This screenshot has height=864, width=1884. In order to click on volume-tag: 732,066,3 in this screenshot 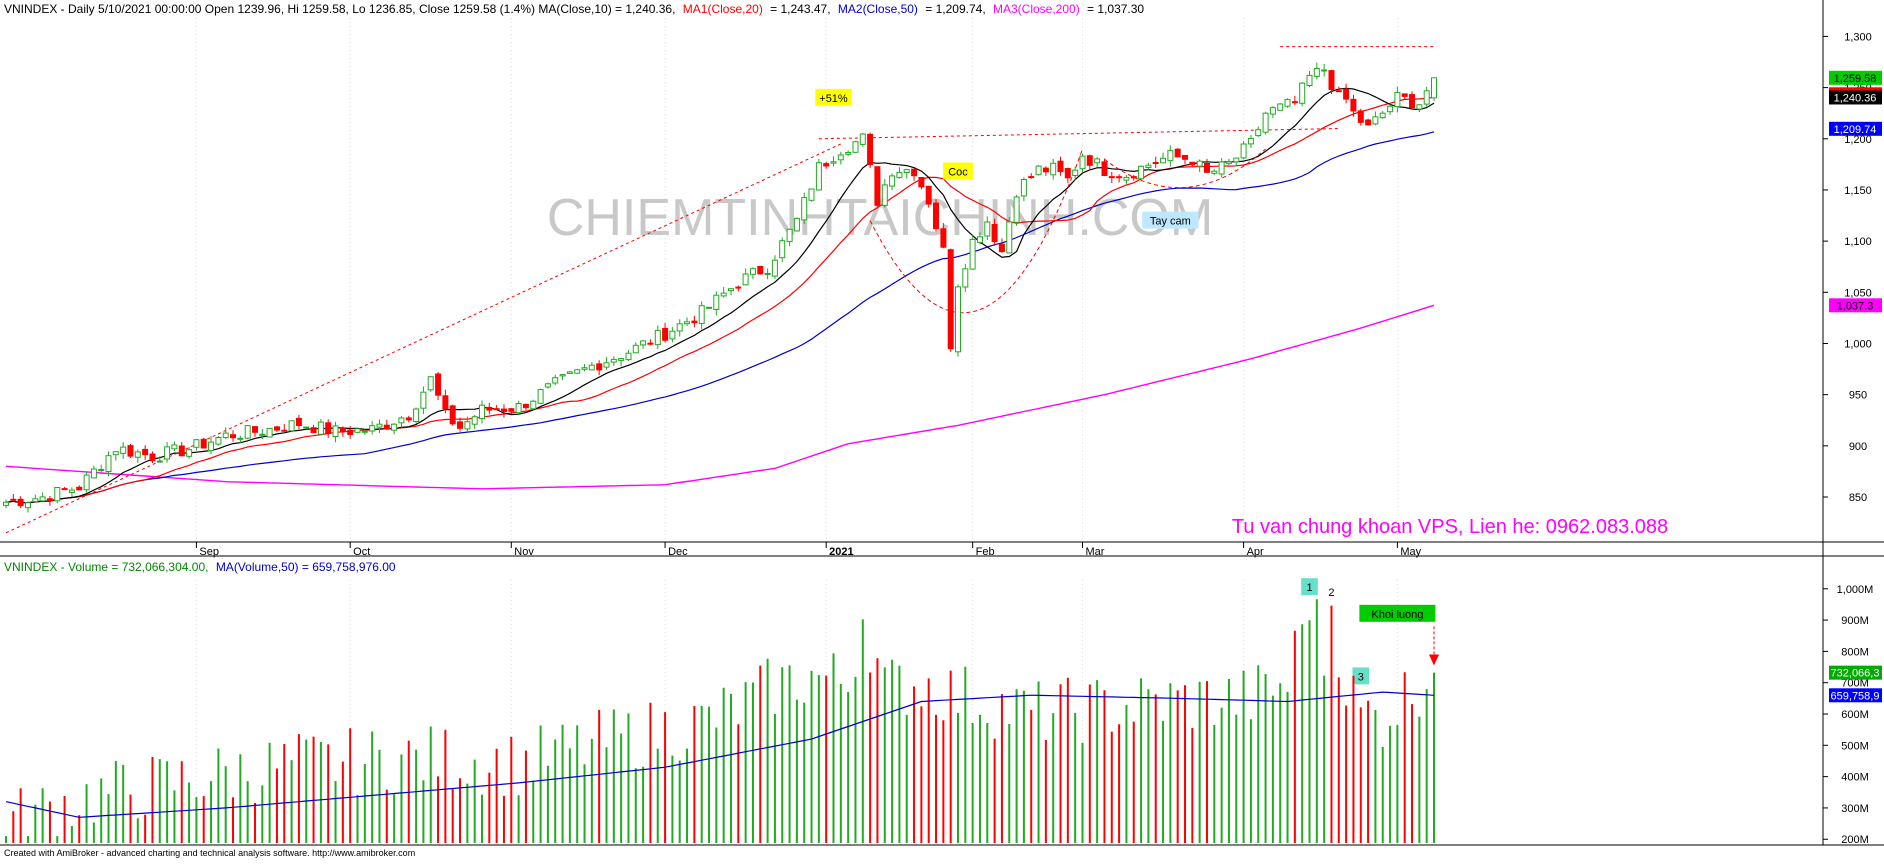, I will do `click(1855, 674)`.